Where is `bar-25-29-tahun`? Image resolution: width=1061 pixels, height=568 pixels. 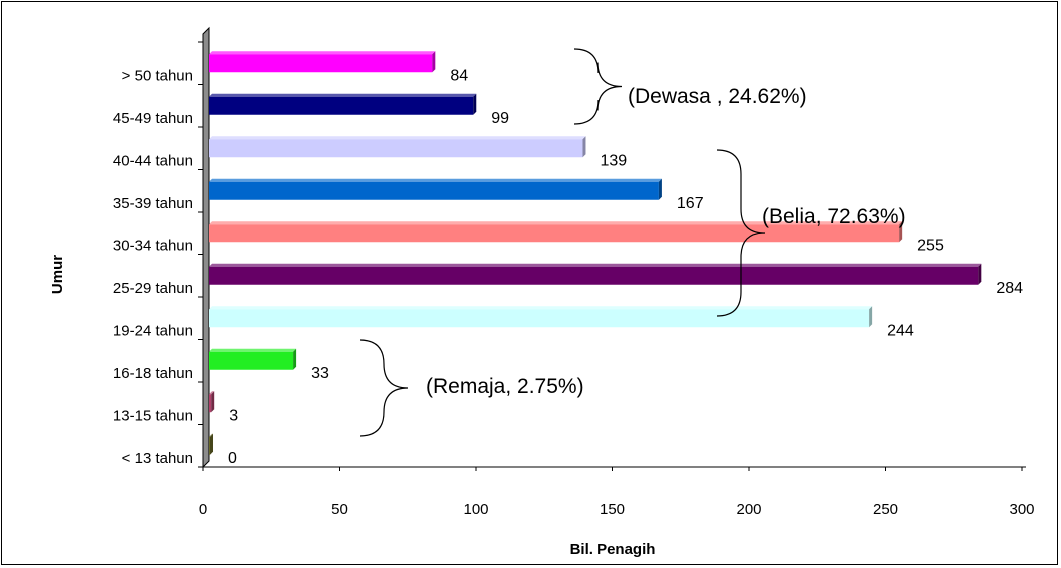
bar-25-29-tahun is located at coordinates (595, 274).